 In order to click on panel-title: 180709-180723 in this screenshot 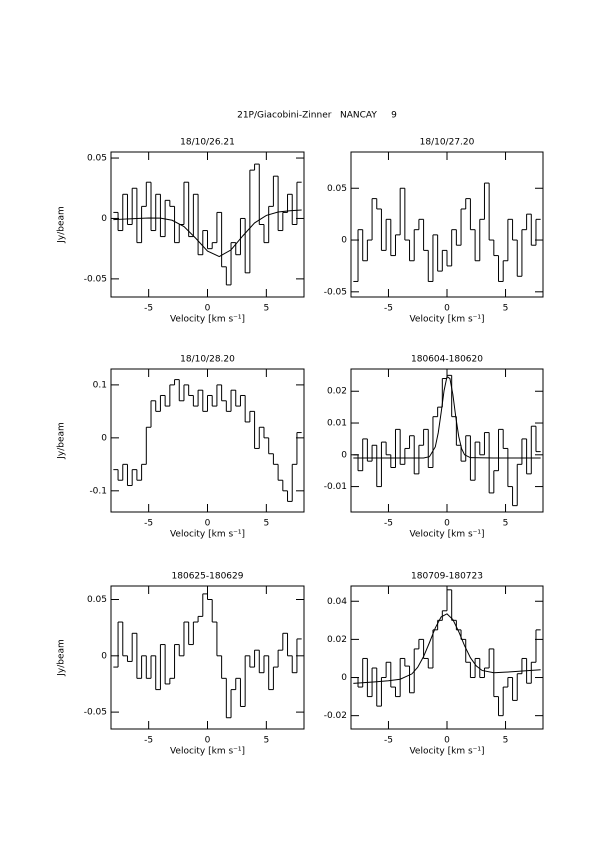, I will do `click(447, 577)`.